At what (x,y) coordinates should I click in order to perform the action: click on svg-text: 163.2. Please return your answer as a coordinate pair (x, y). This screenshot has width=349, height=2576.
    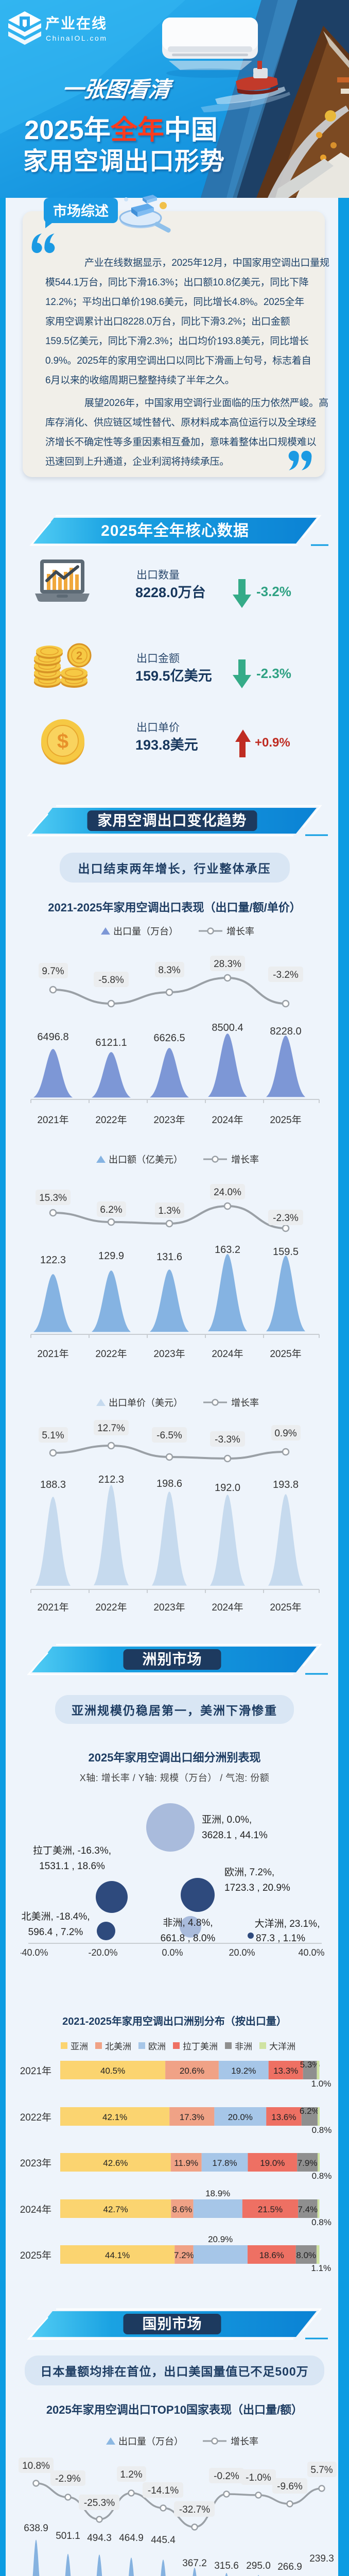
    Looking at the image, I should click on (227, 1250).